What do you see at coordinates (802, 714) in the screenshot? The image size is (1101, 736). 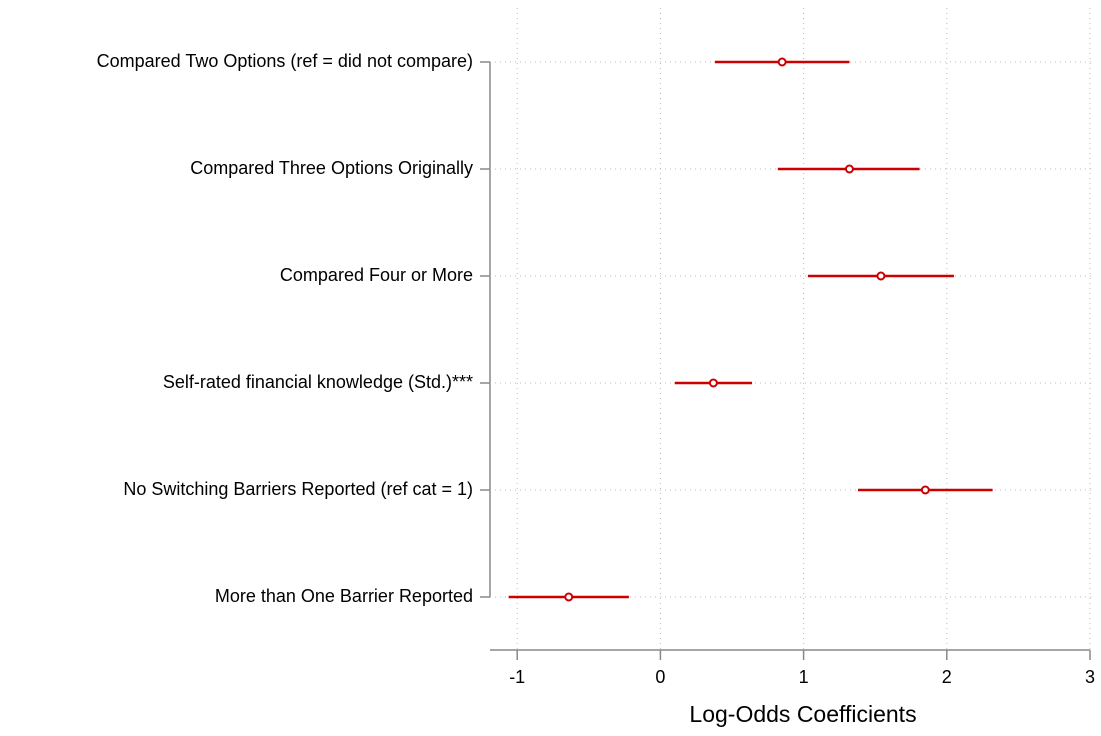 I see `x-axis-title: Log-Odds Coefficients` at bounding box center [802, 714].